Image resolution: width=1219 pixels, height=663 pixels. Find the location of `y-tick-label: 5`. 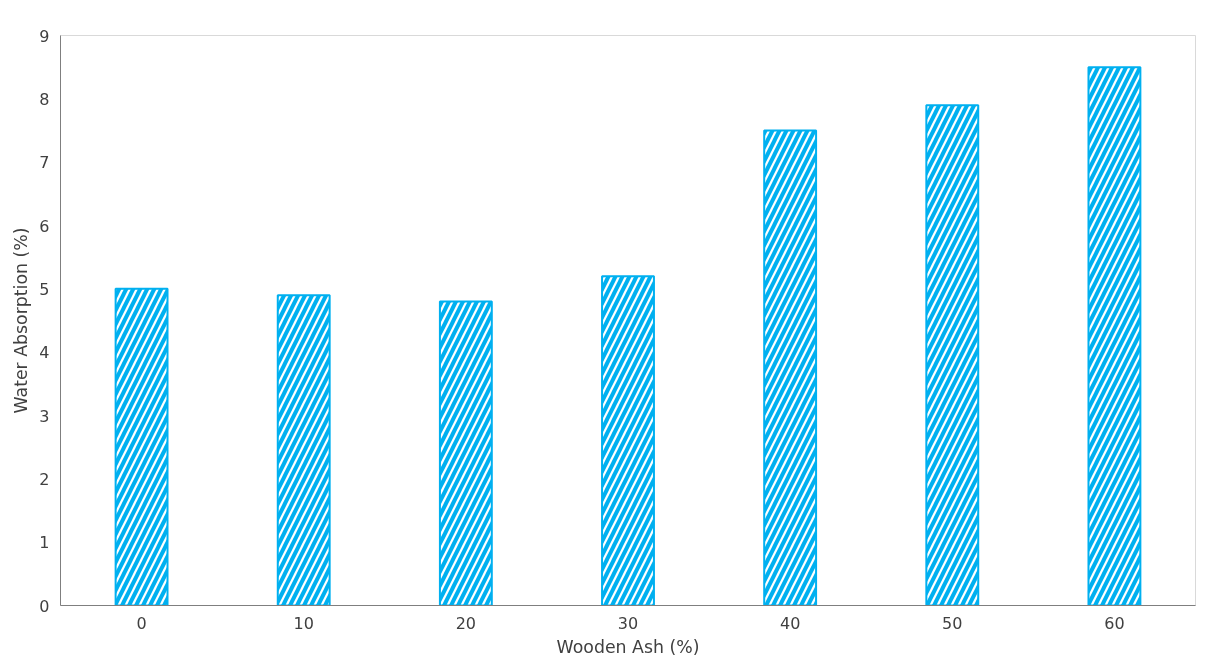

y-tick-label: 5 is located at coordinates (44, 289).